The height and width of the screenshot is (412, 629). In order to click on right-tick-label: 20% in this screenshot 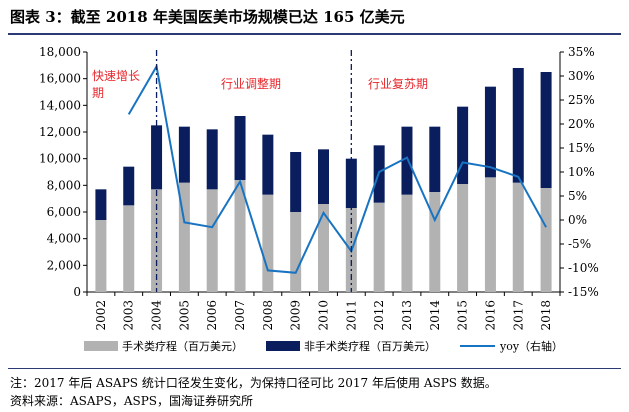, I will do `click(581, 124)`.